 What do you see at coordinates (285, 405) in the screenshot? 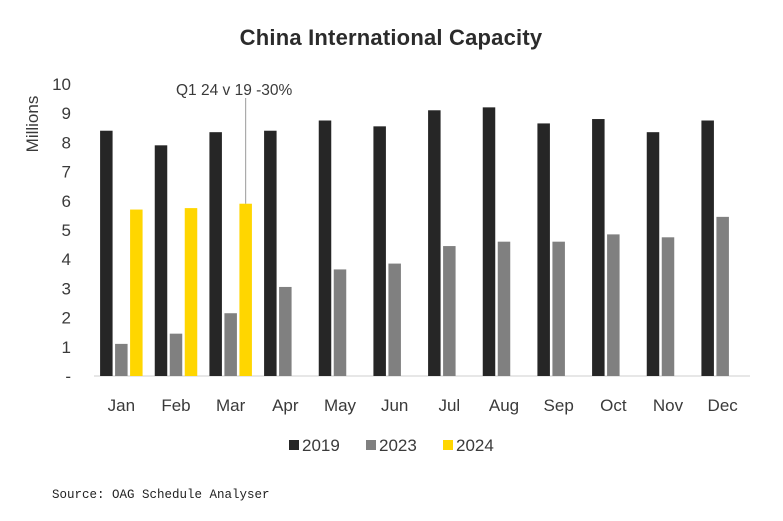
I see `x-tick-label: Apr` at bounding box center [285, 405].